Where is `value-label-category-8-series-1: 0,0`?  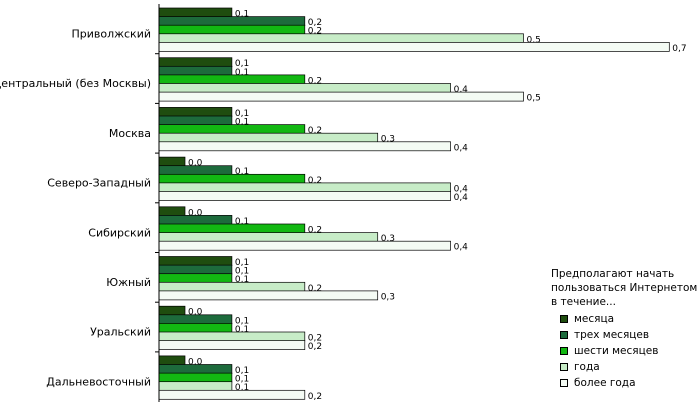
value-label-category-8-series-1: 0,0 is located at coordinates (195, 362).